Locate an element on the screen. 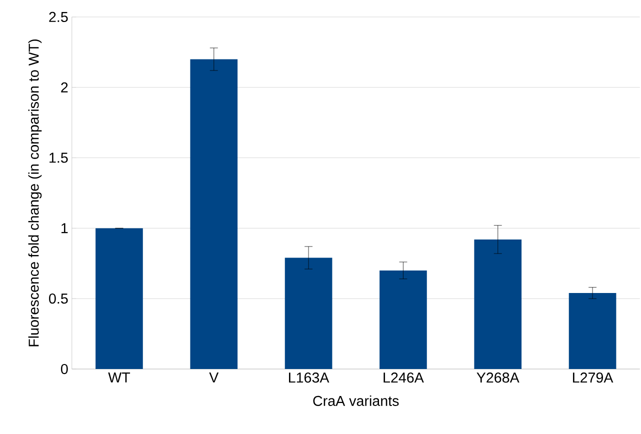 This screenshot has width=641, height=434. x-tick-label: V is located at coordinates (214, 377).